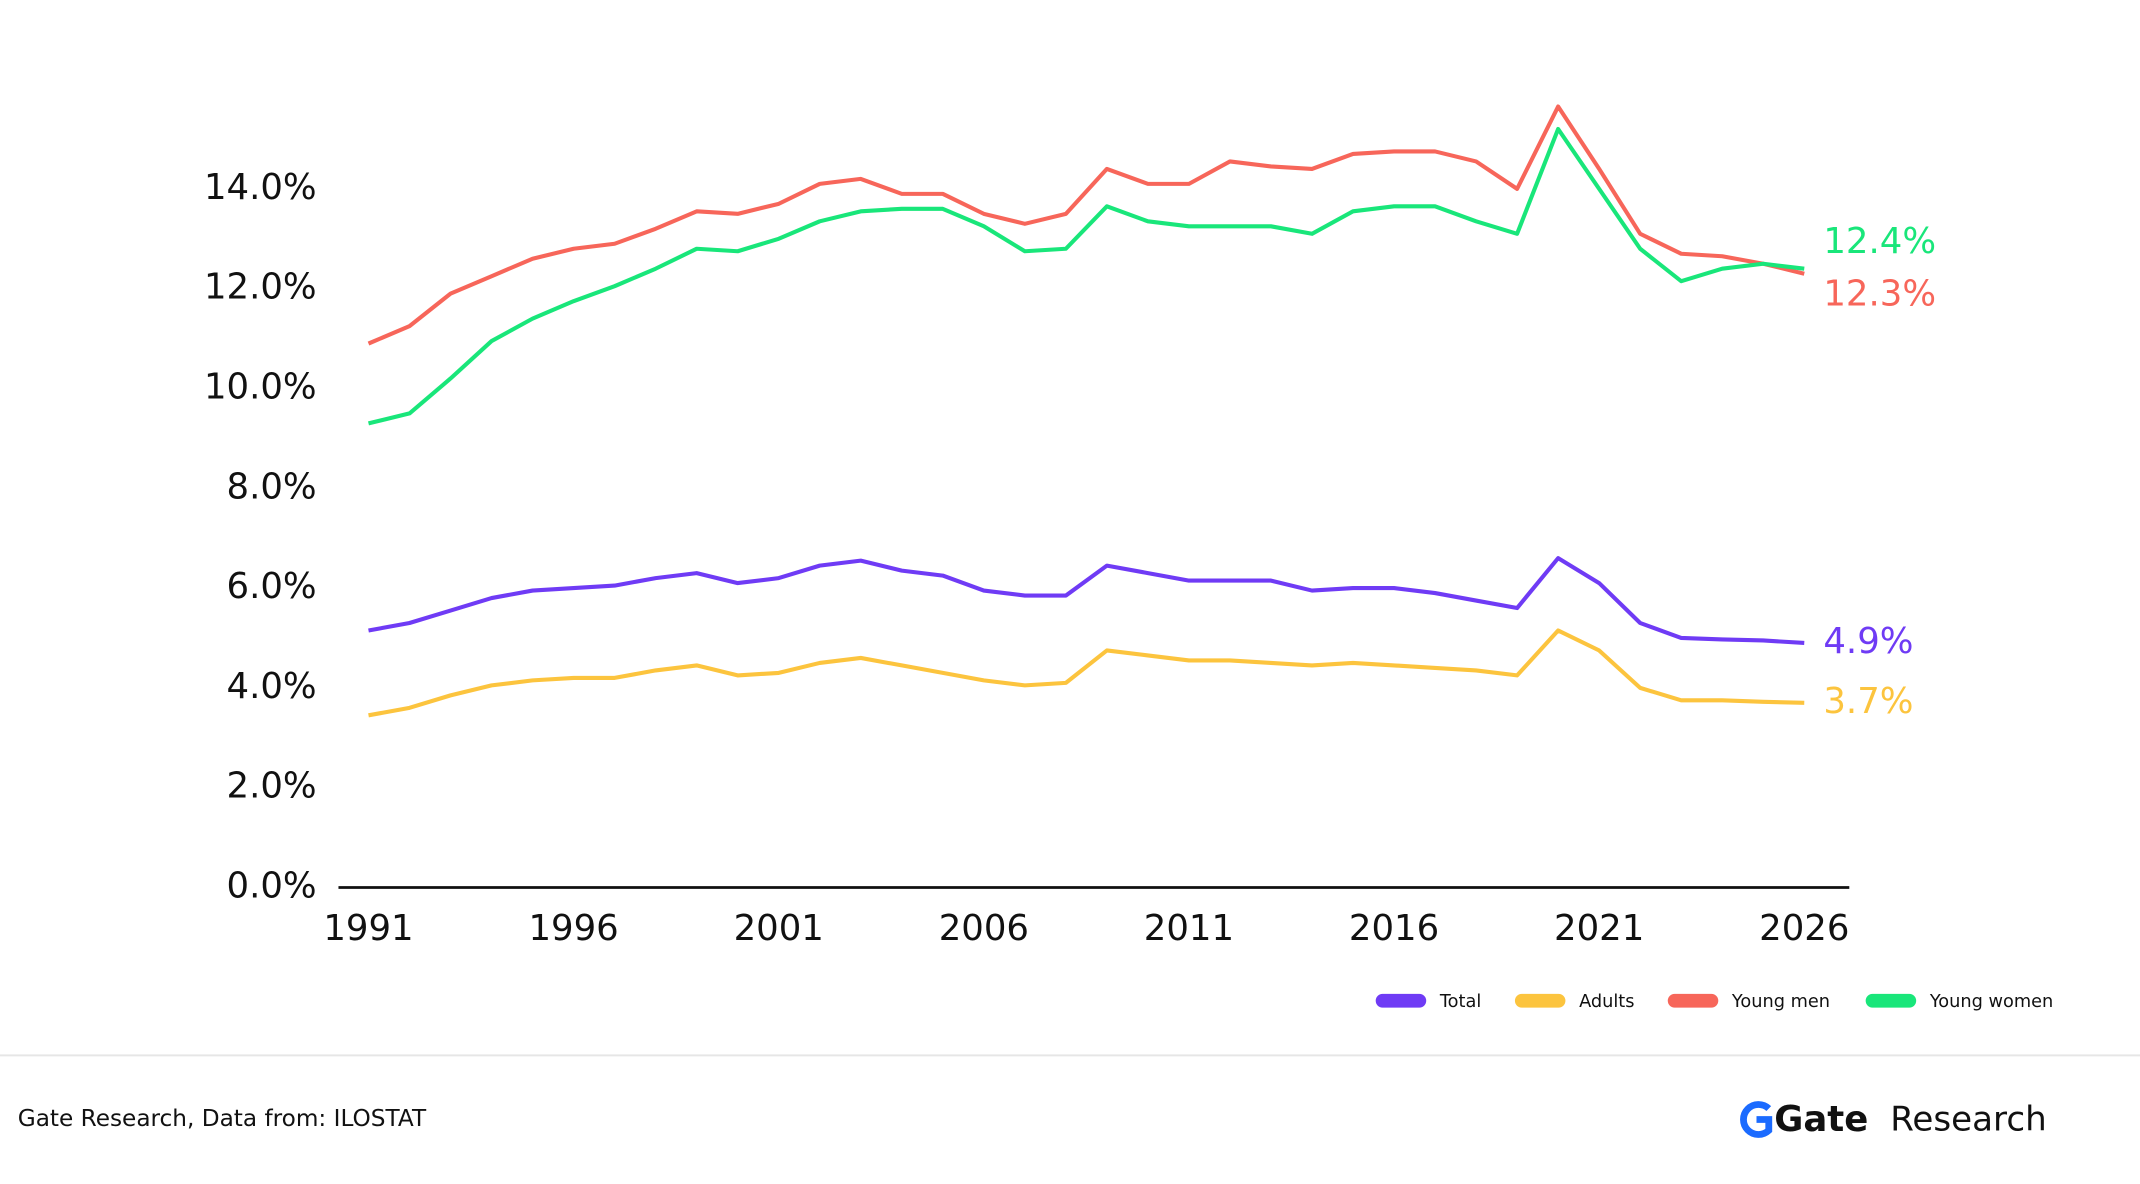  Describe the element at coordinates (984, 928) in the screenshot. I see `x-tick-label: 2006` at that location.